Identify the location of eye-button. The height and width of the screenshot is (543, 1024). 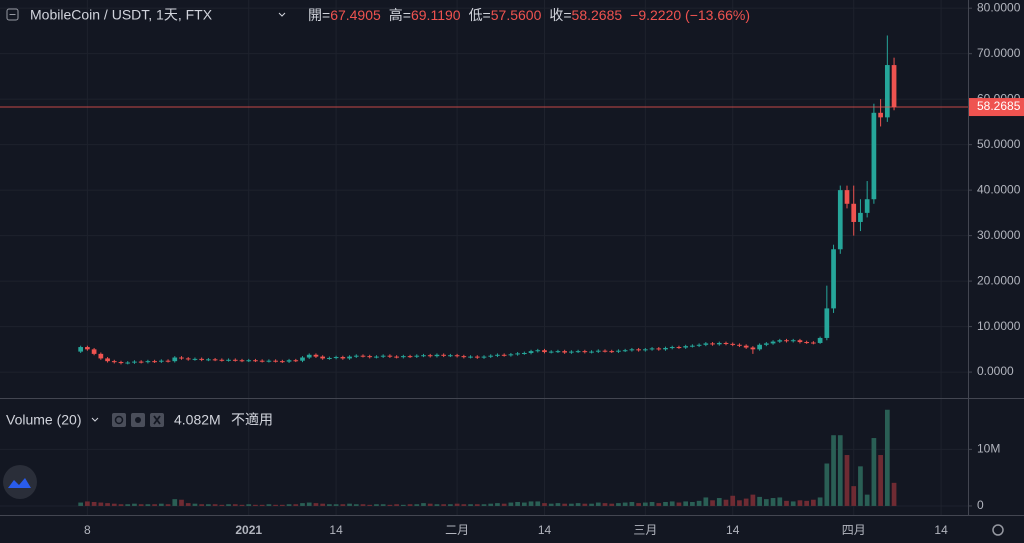
(119, 420).